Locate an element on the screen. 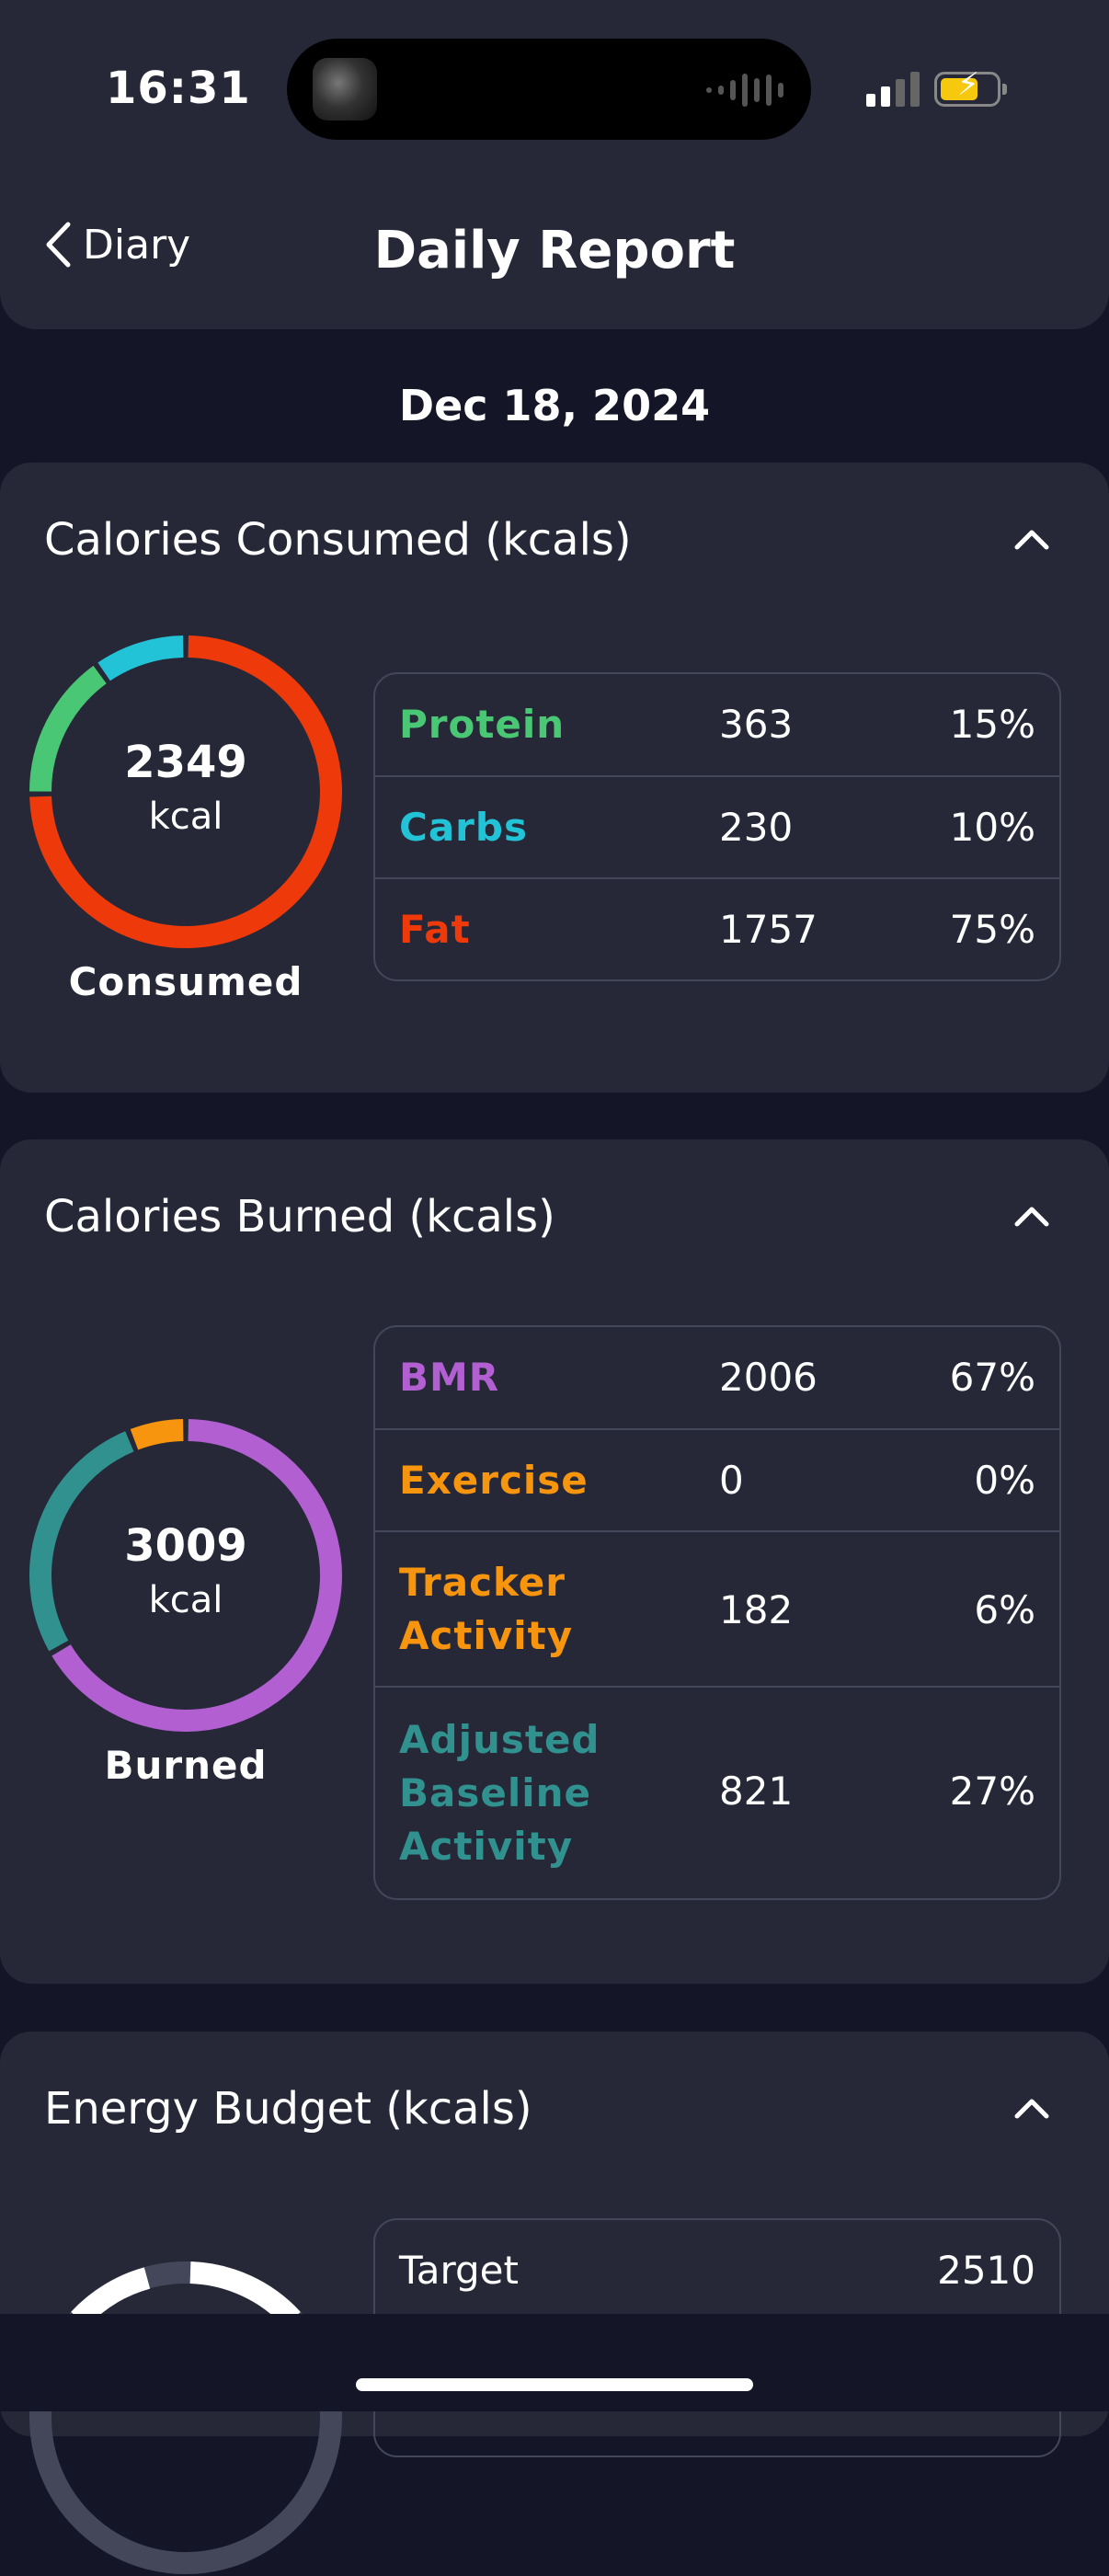  status-time: 16:31 is located at coordinates (178, 89).